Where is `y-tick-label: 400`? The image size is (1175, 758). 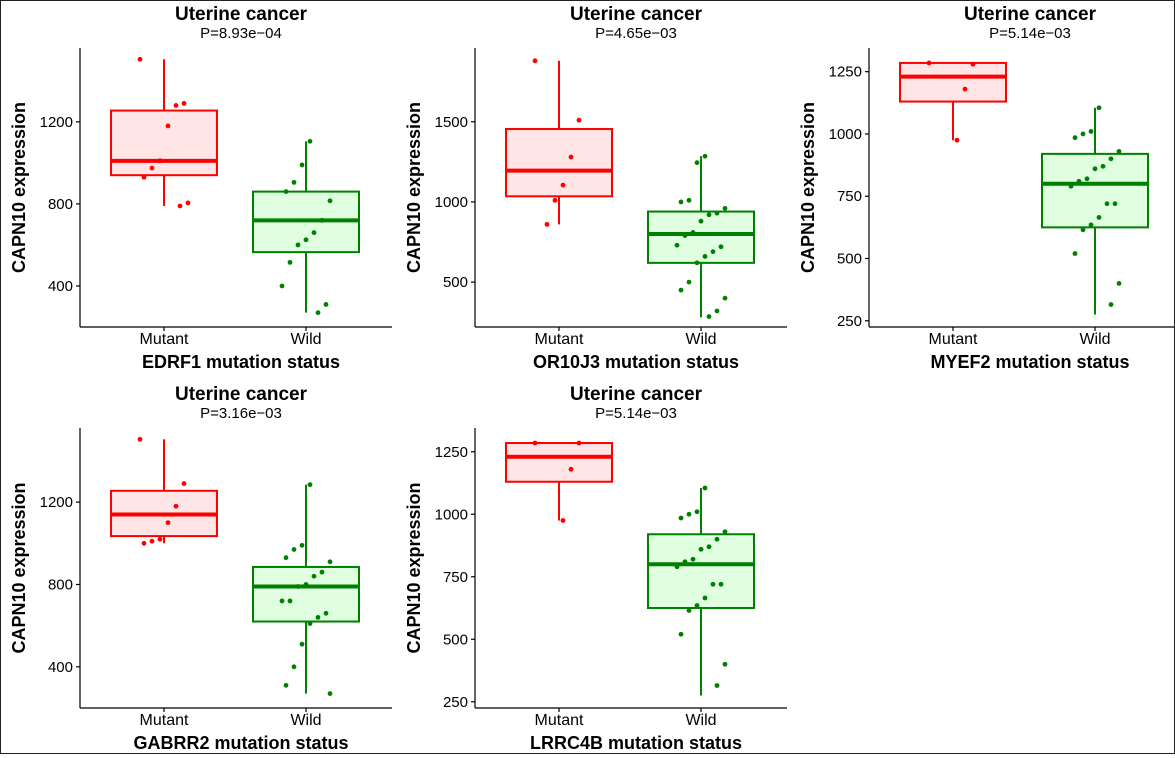 y-tick-label: 400 is located at coordinates (60, 286).